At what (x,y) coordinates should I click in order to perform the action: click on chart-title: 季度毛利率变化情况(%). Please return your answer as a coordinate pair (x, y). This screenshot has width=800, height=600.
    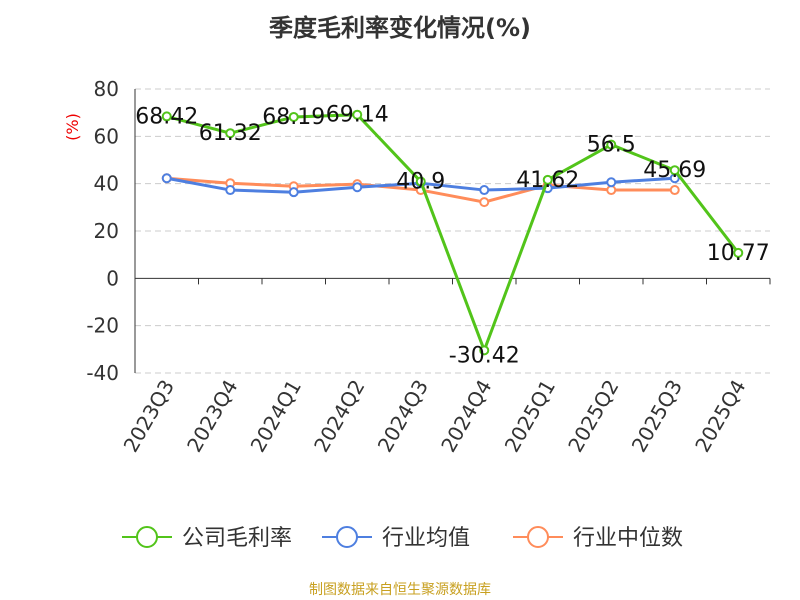
    Looking at the image, I should click on (400, 28).